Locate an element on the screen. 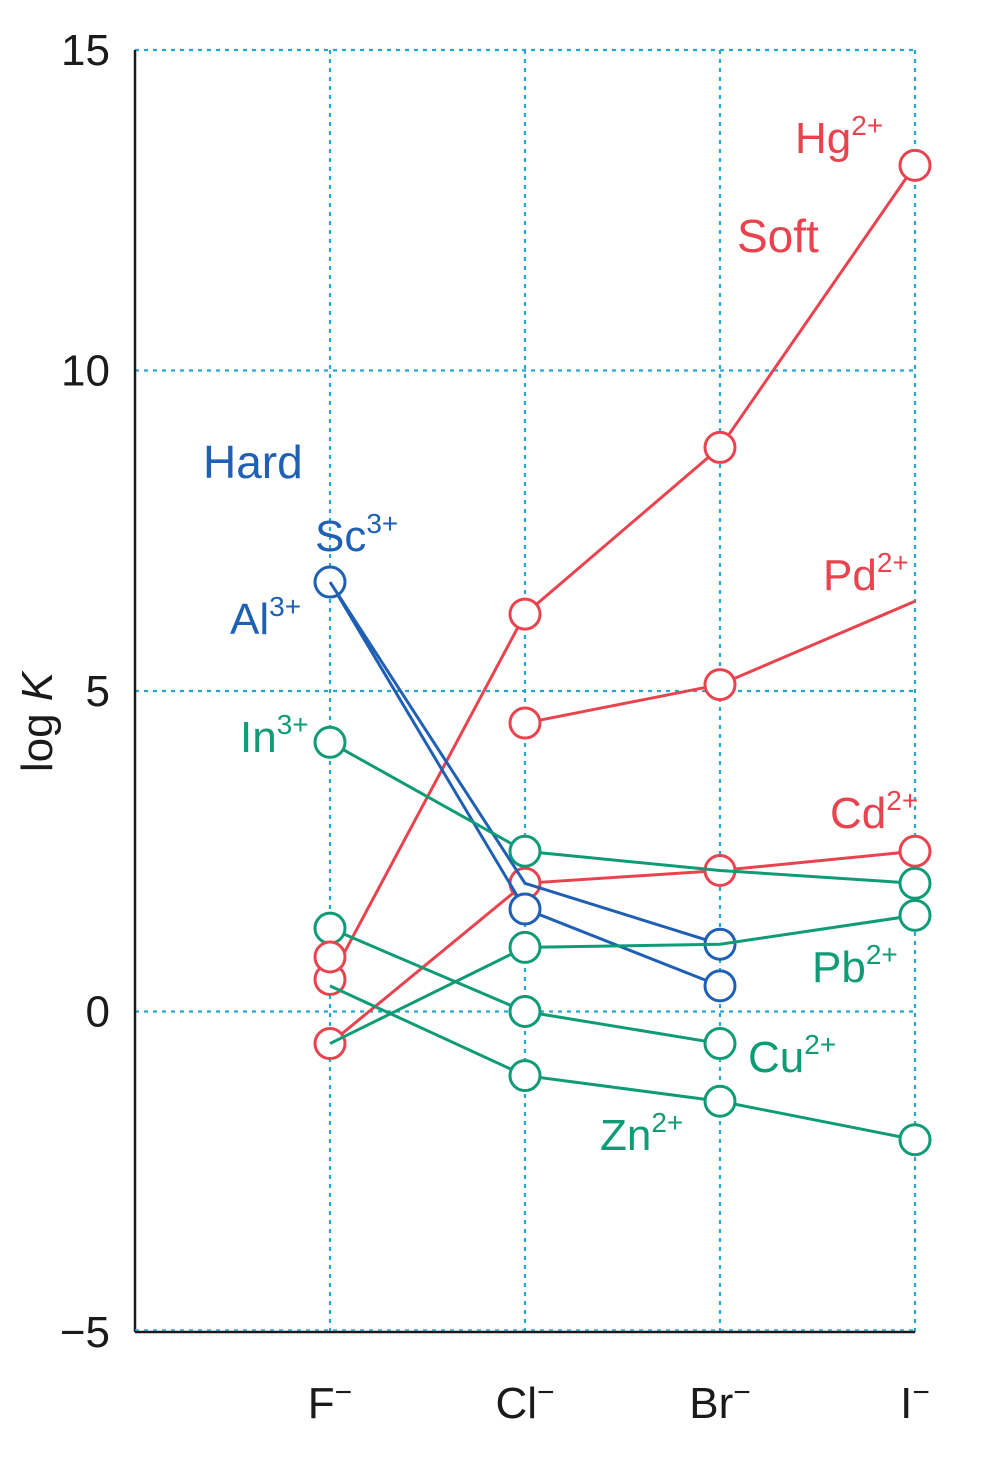  y-tick-label-0: 0 is located at coordinates (98, 1012).